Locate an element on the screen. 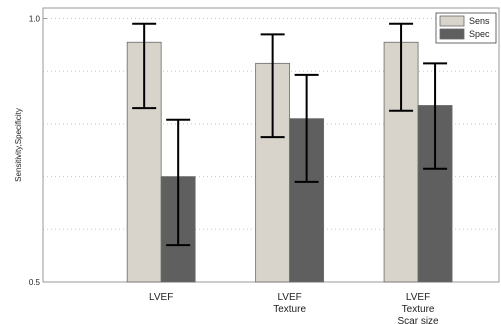 This screenshot has width=501, height=324. legend-label-spec: Spec is located at coordinates (479, 34).